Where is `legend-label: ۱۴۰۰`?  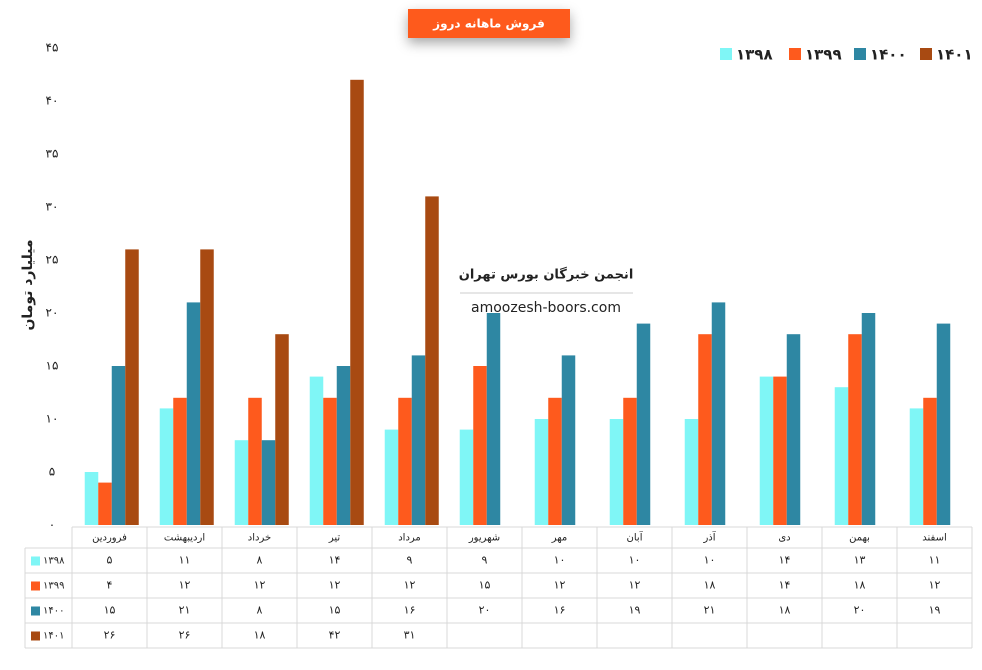
legend-label: ۱۴۰۰ is located at coordinates (888, 55).